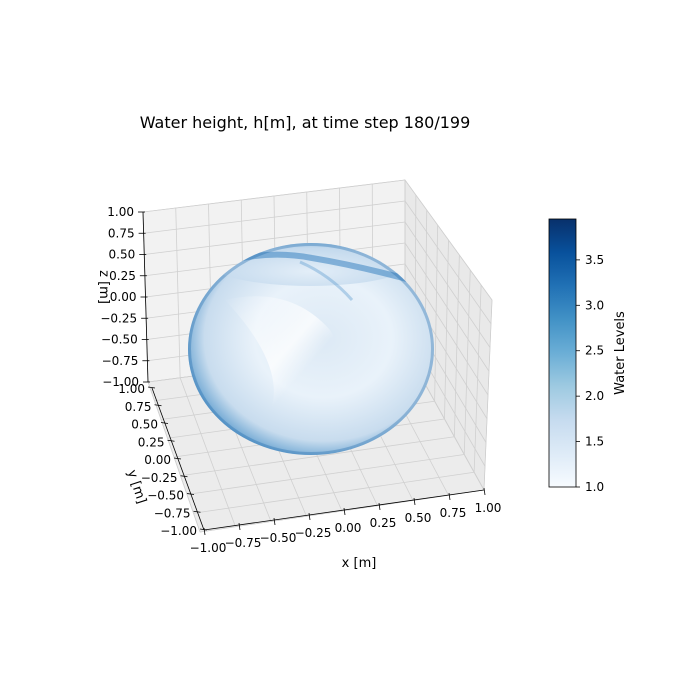 The image size is (700, 700). Describe the element at coordinates (178, 531) in the screenshot. I see `y-tick-label: −1.00` at that location.